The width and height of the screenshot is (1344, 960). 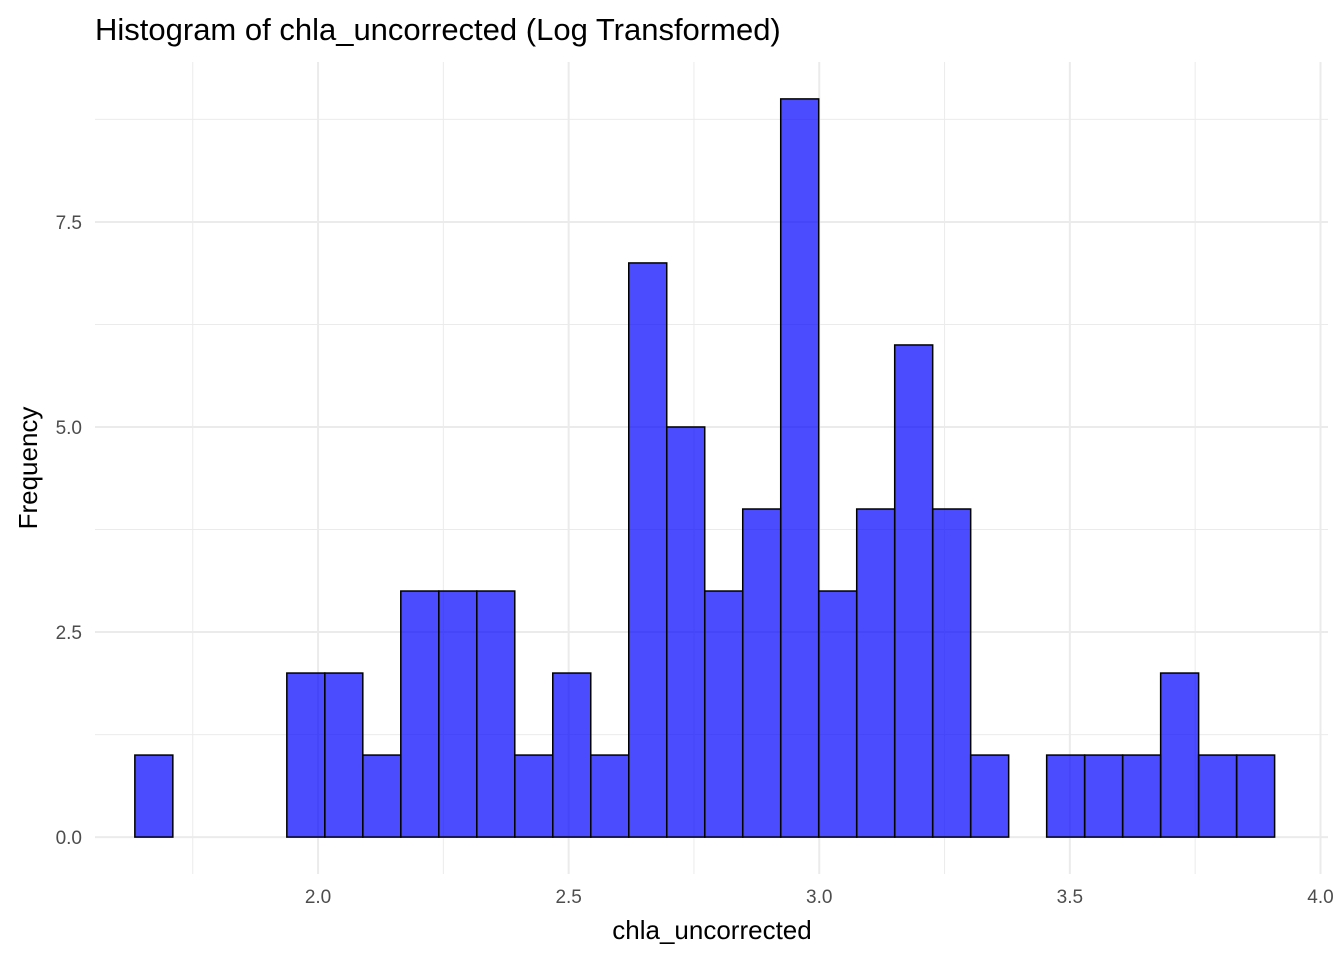 I want to click on y-tick-label: 2.5, so click(x=69, y=633).